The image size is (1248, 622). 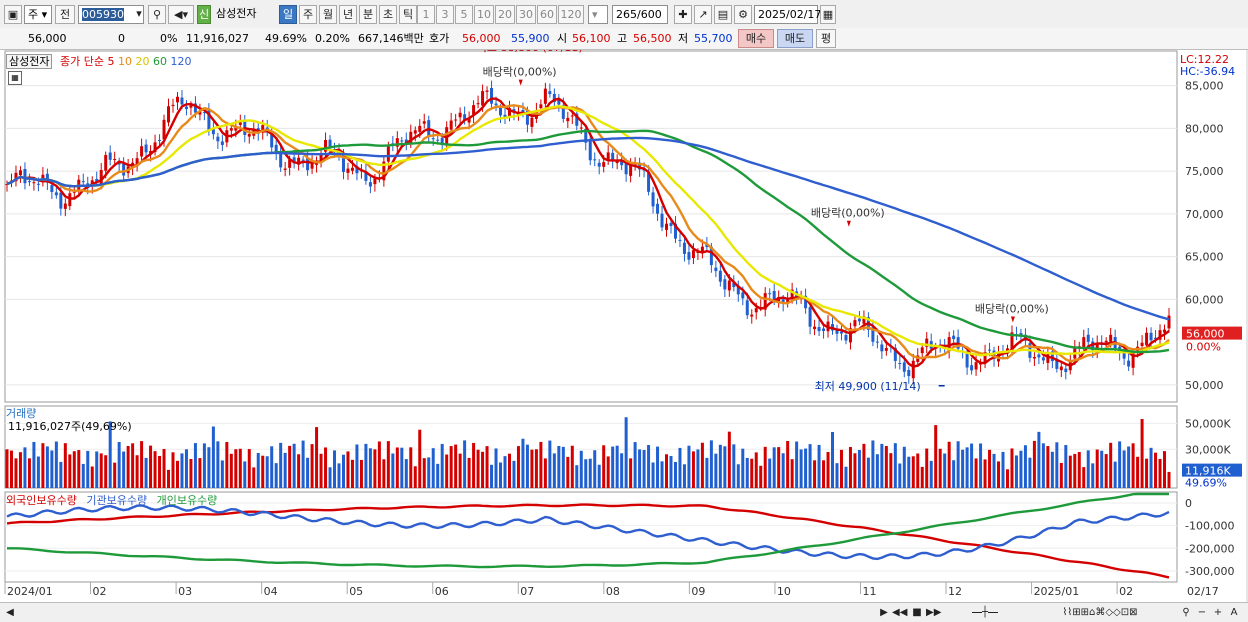 What do you see at coordinates (826, 38) in the screenshot?
I see `eval-button: 평` at bounding box center [826, 38].